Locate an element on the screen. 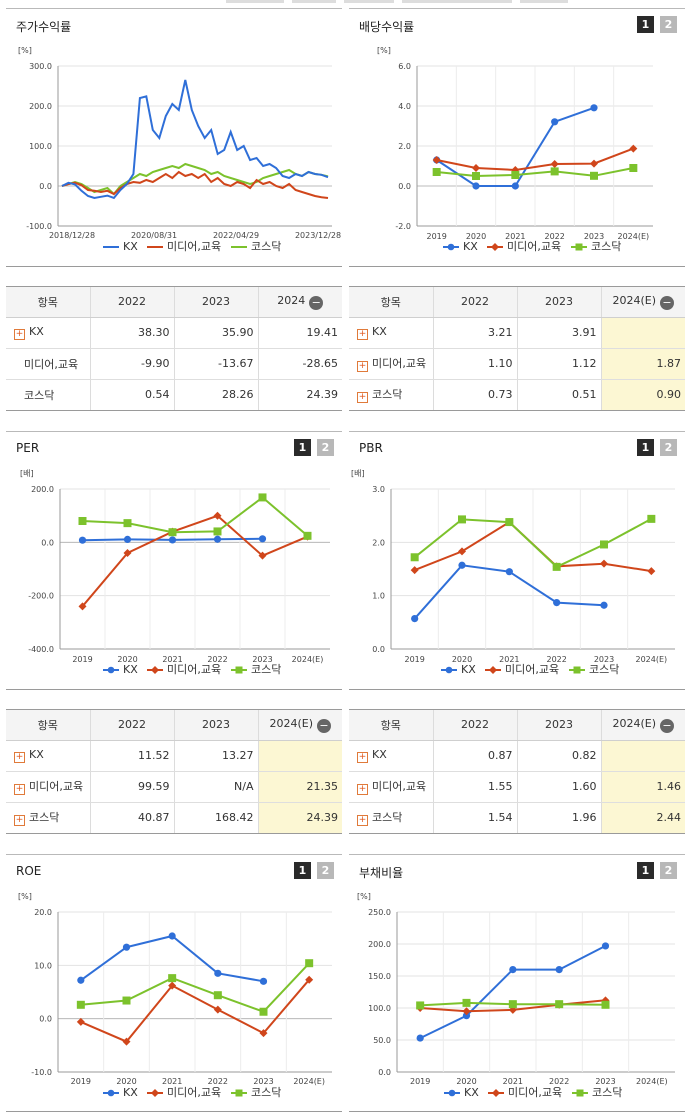  column-header: 항목 is located at coordinates (391, 725).